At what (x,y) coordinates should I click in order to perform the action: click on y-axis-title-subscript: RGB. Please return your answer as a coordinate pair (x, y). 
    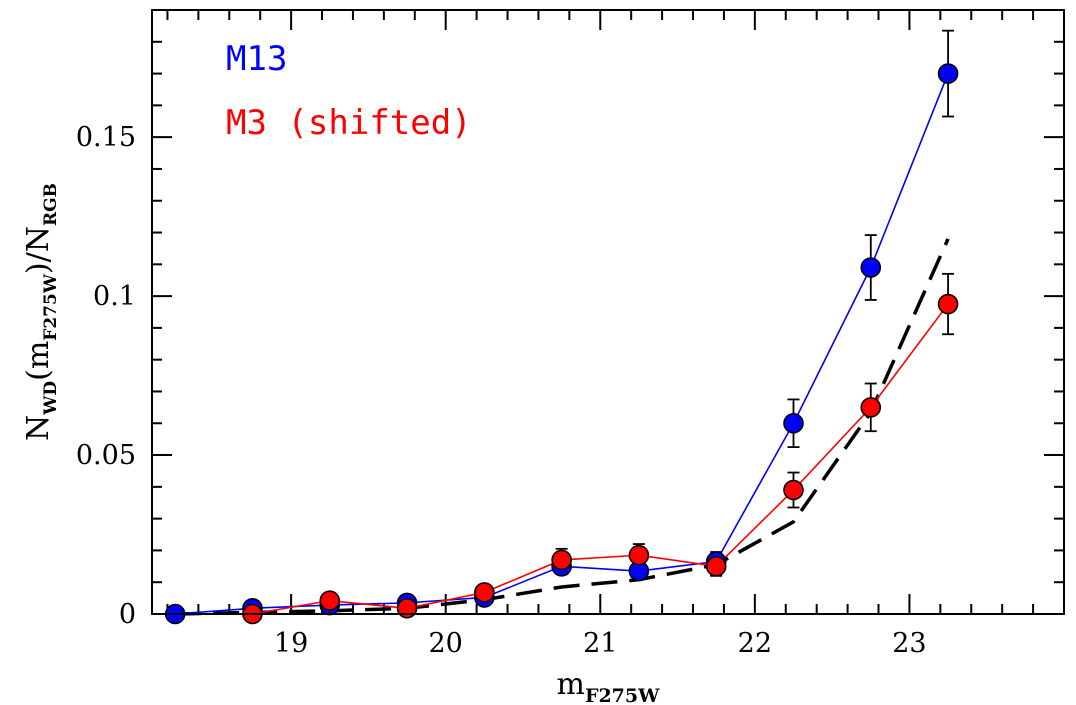
    Looking at the image, I should click on (51, 204).